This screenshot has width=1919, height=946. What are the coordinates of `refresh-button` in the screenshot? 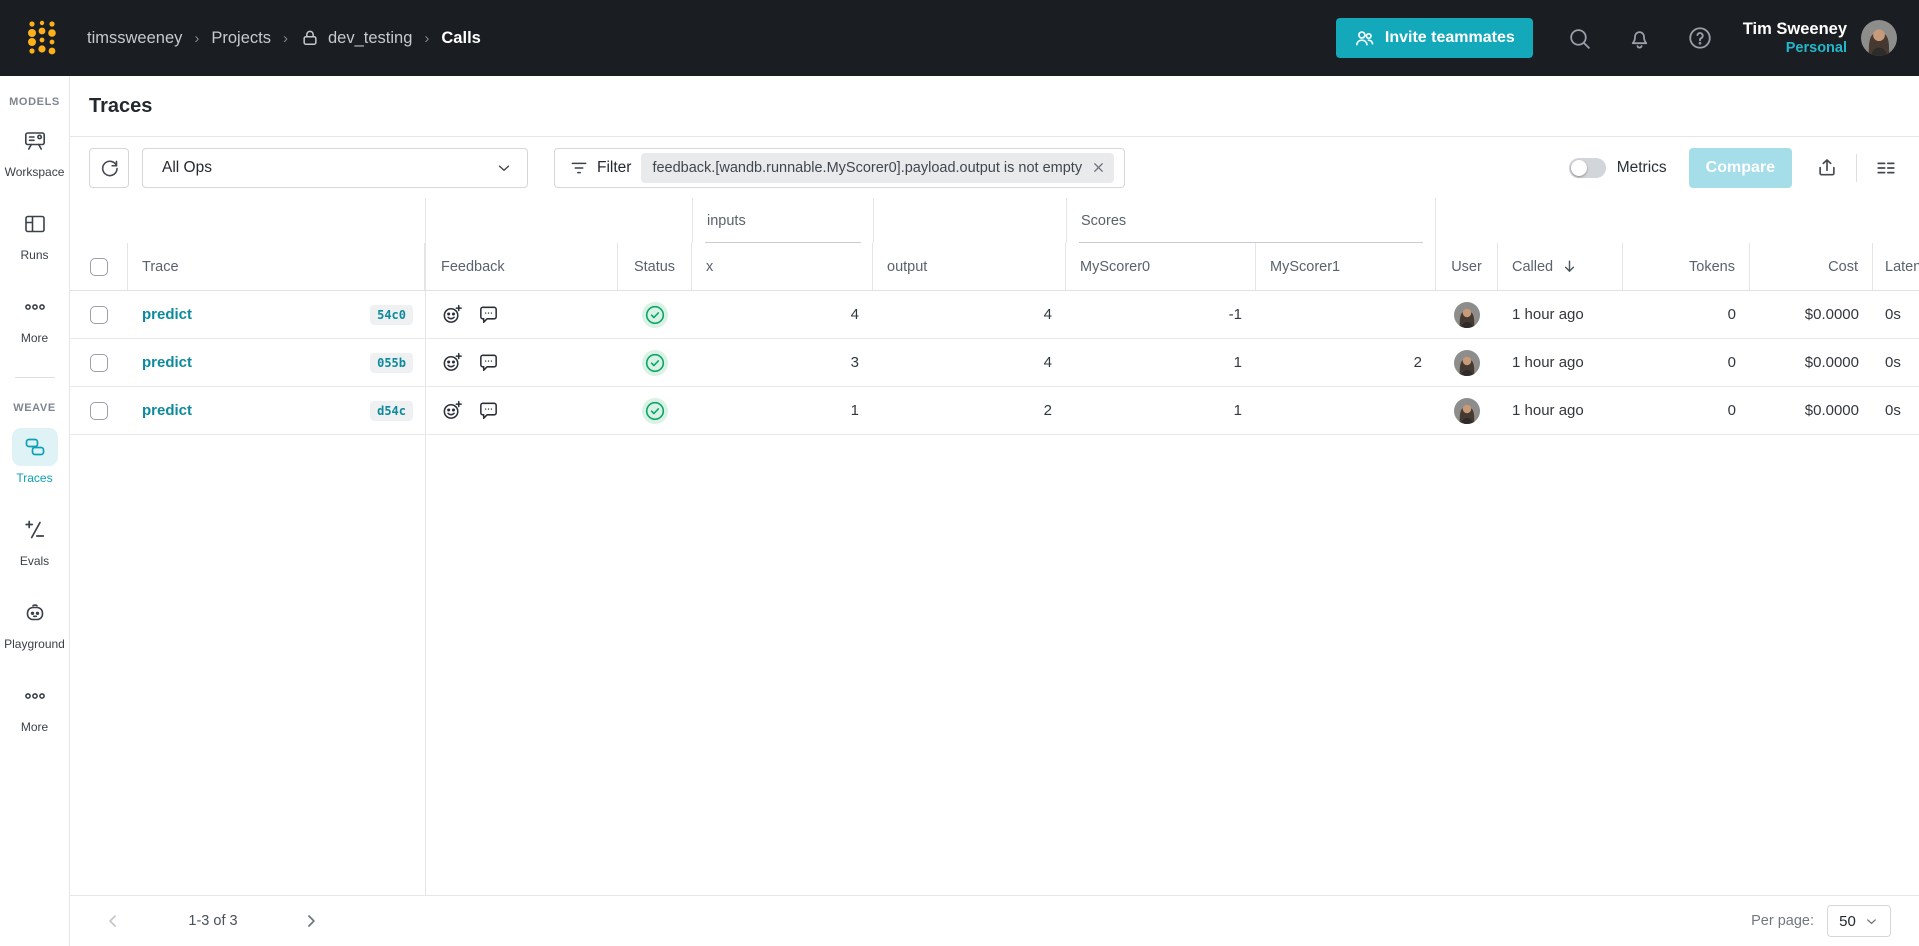 It's located at (109, 167).